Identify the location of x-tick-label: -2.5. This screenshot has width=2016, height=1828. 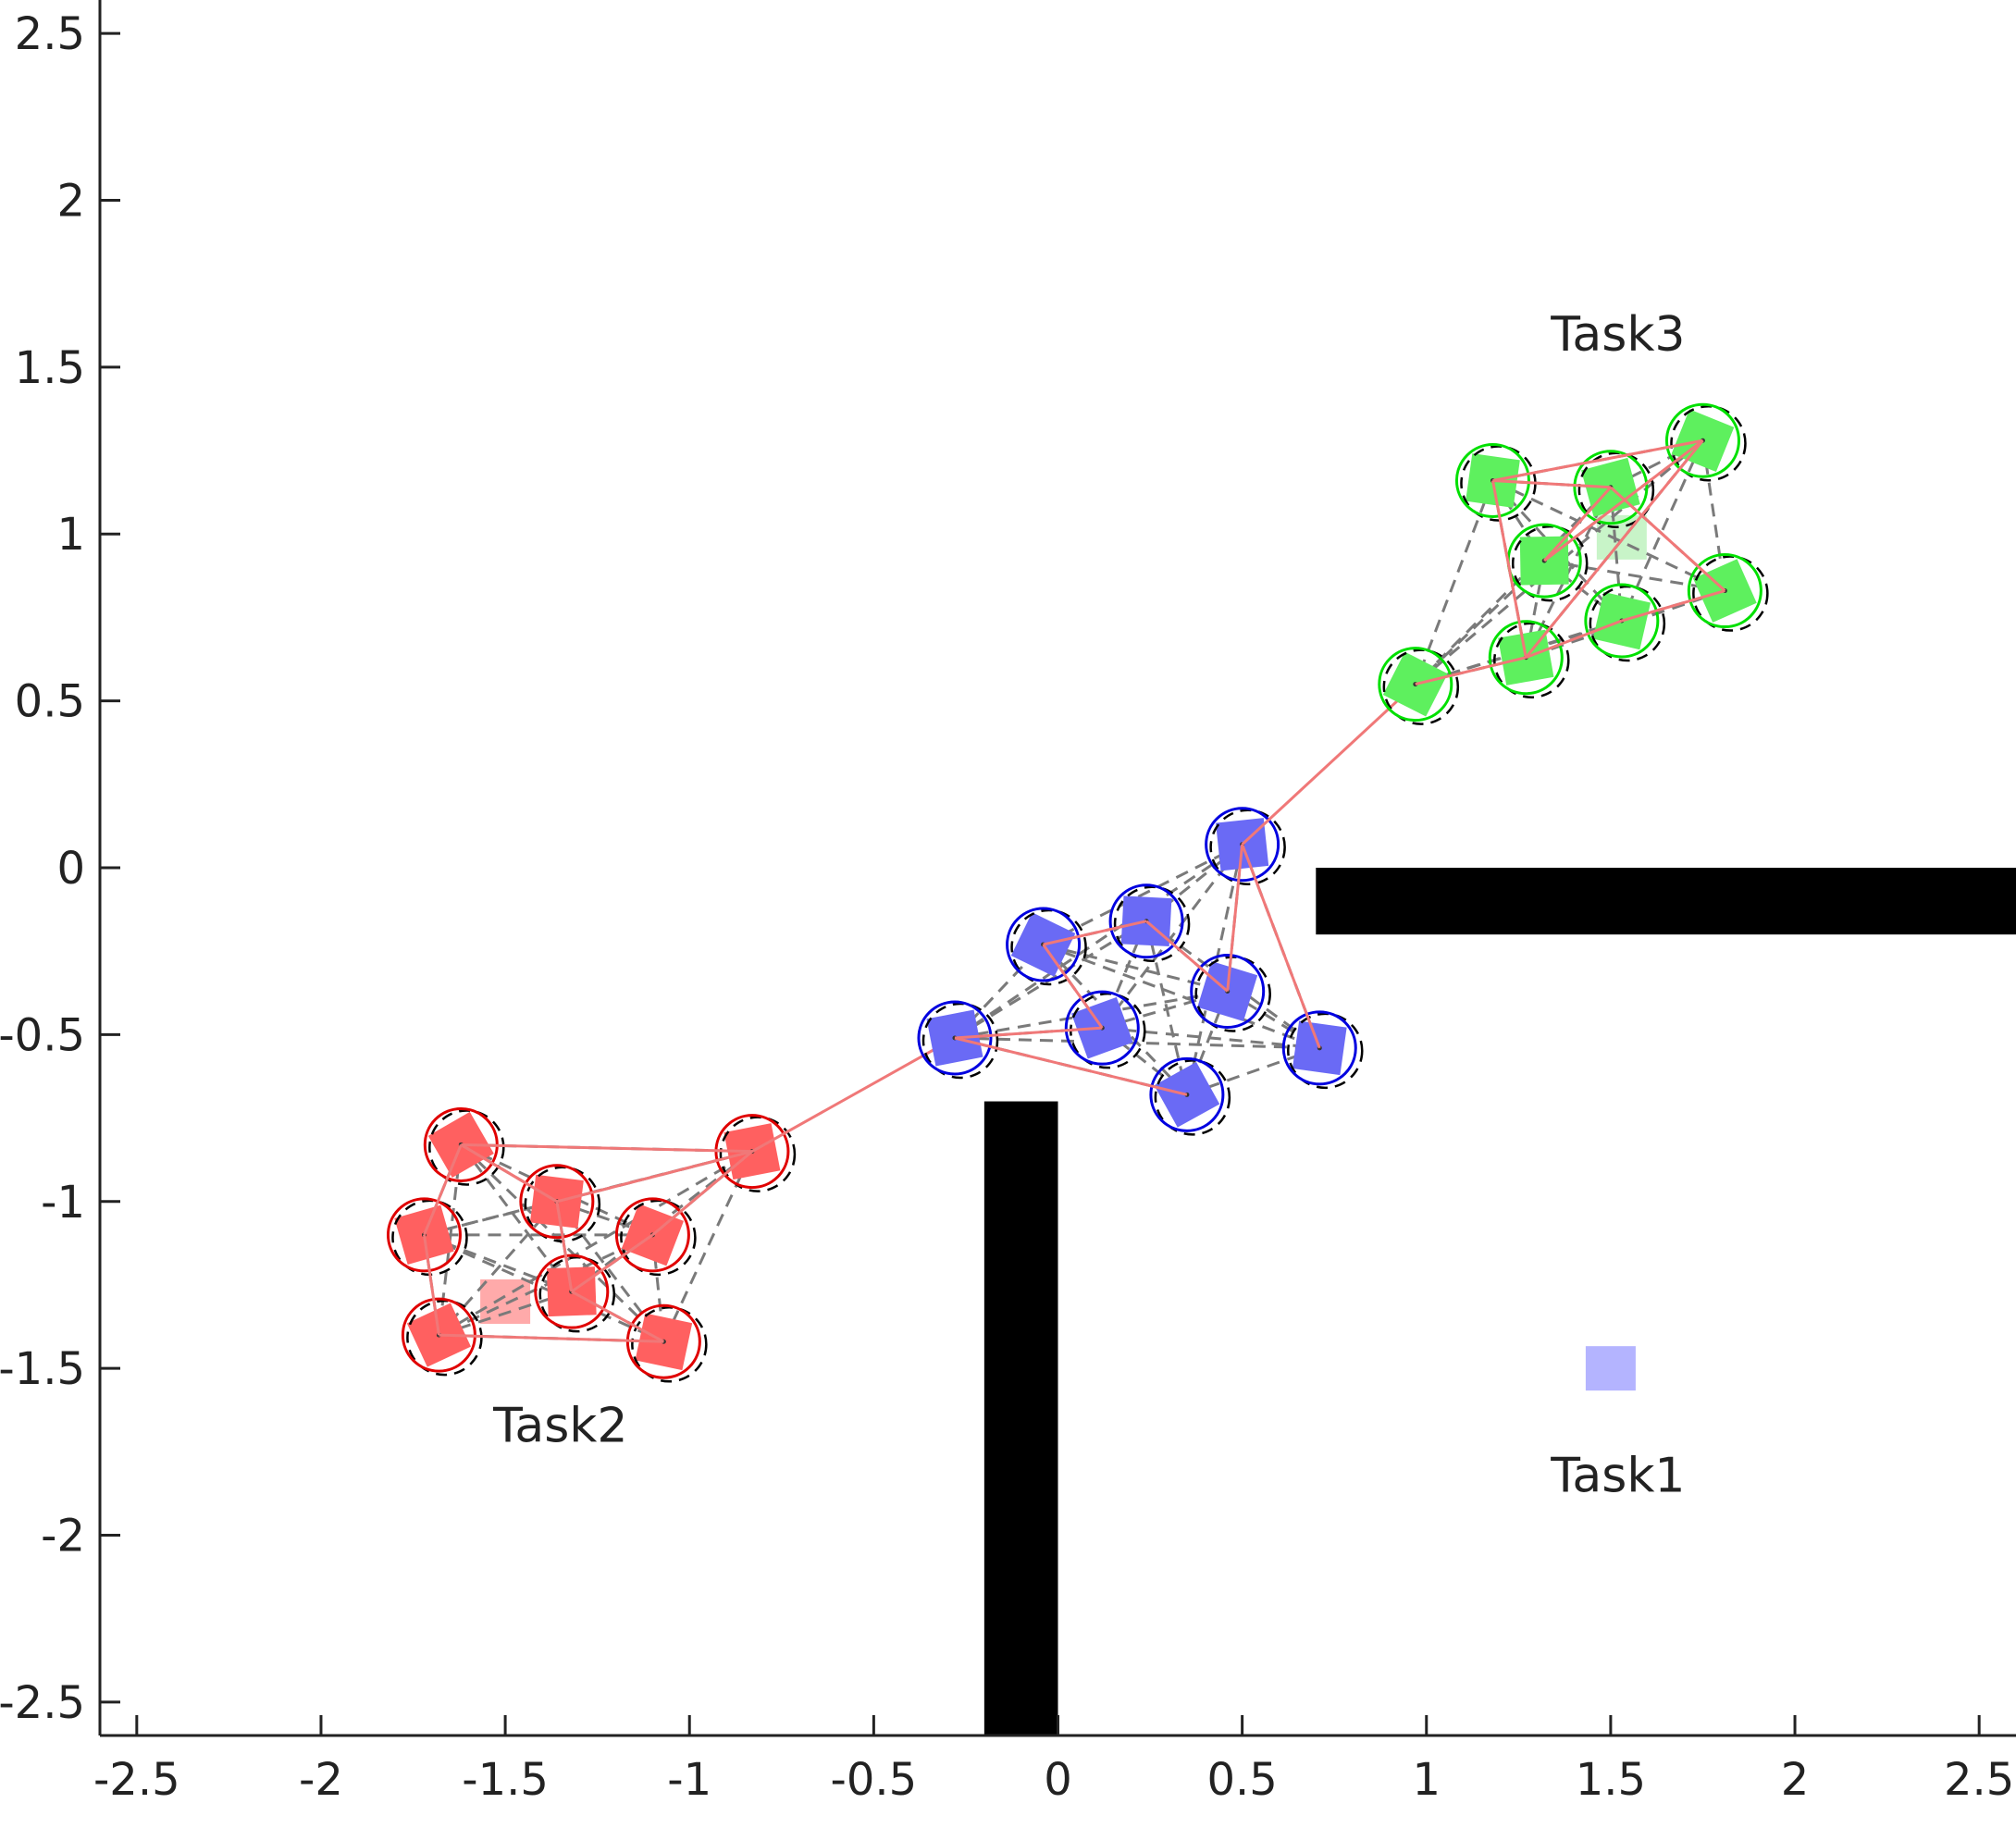
(137, 1780).